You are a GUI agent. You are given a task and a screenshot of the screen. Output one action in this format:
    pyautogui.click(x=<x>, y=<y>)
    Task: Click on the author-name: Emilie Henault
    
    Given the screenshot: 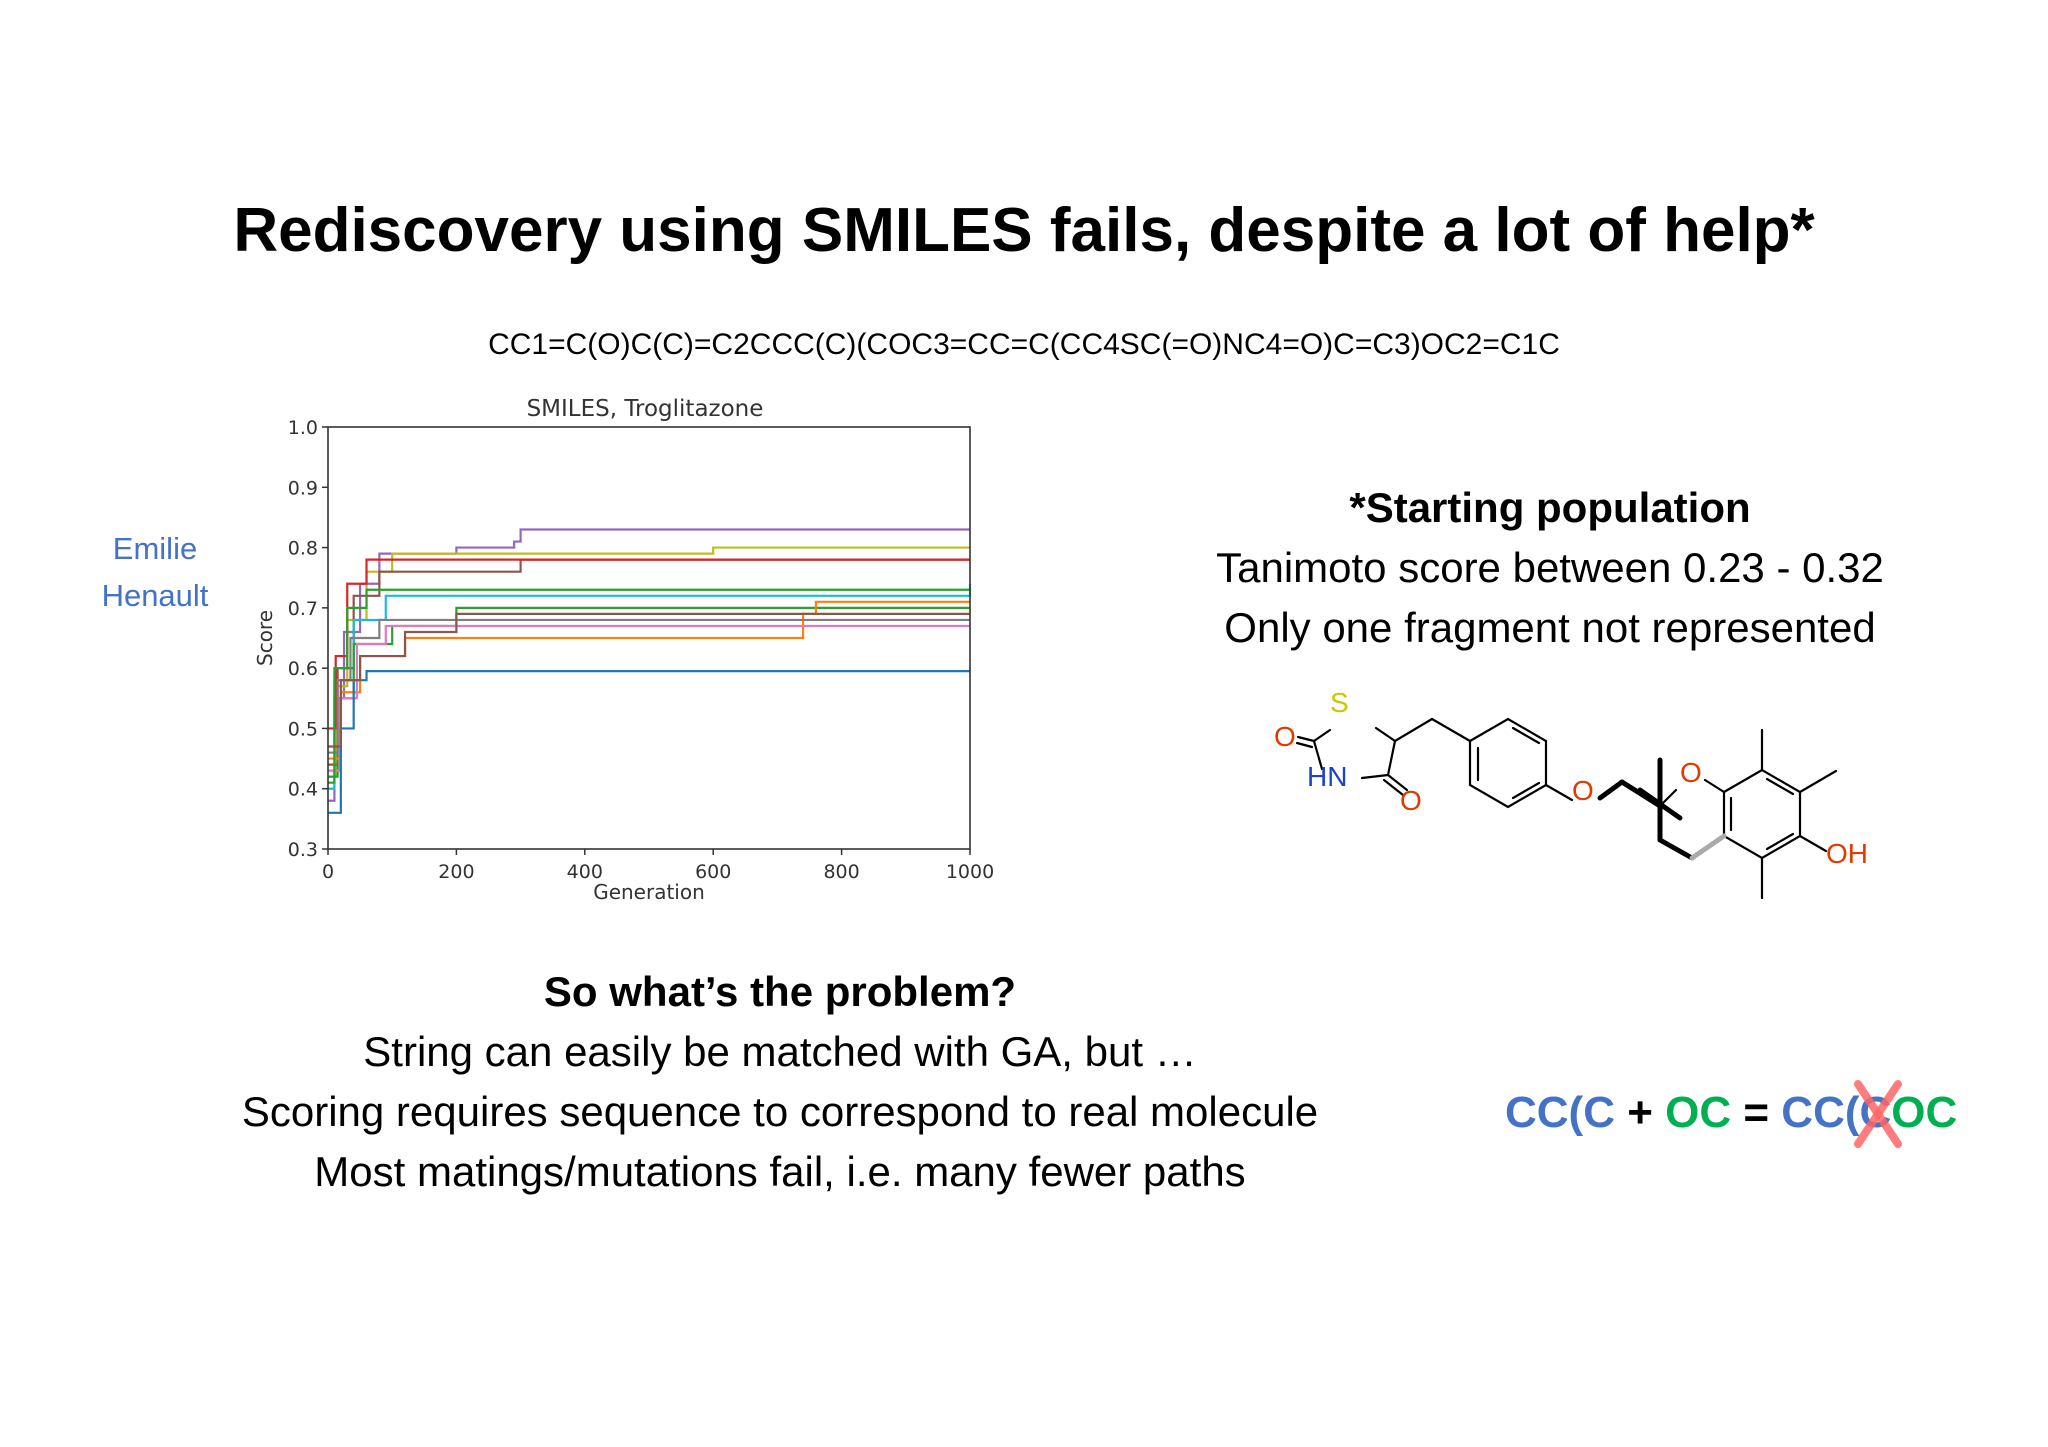 What is the action you would take?
    pyautogui.click(x=155, y=572)
    